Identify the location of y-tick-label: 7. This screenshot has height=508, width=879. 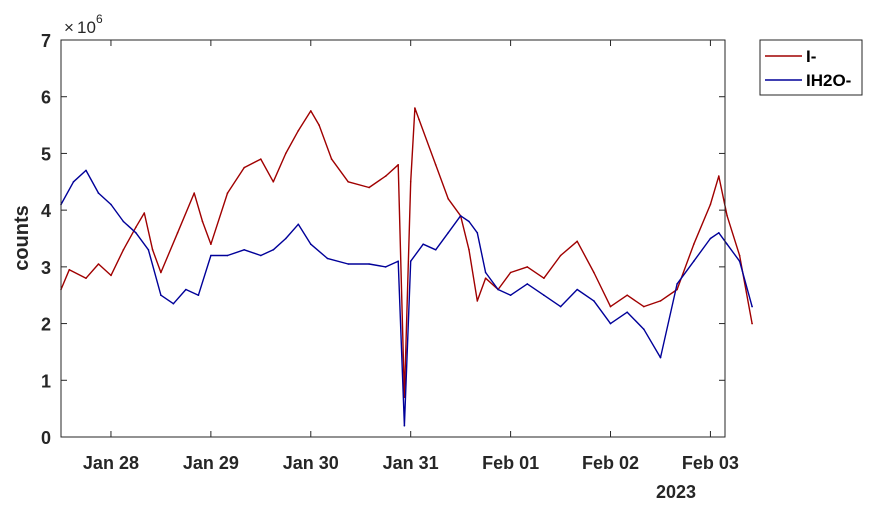
(46, 41).